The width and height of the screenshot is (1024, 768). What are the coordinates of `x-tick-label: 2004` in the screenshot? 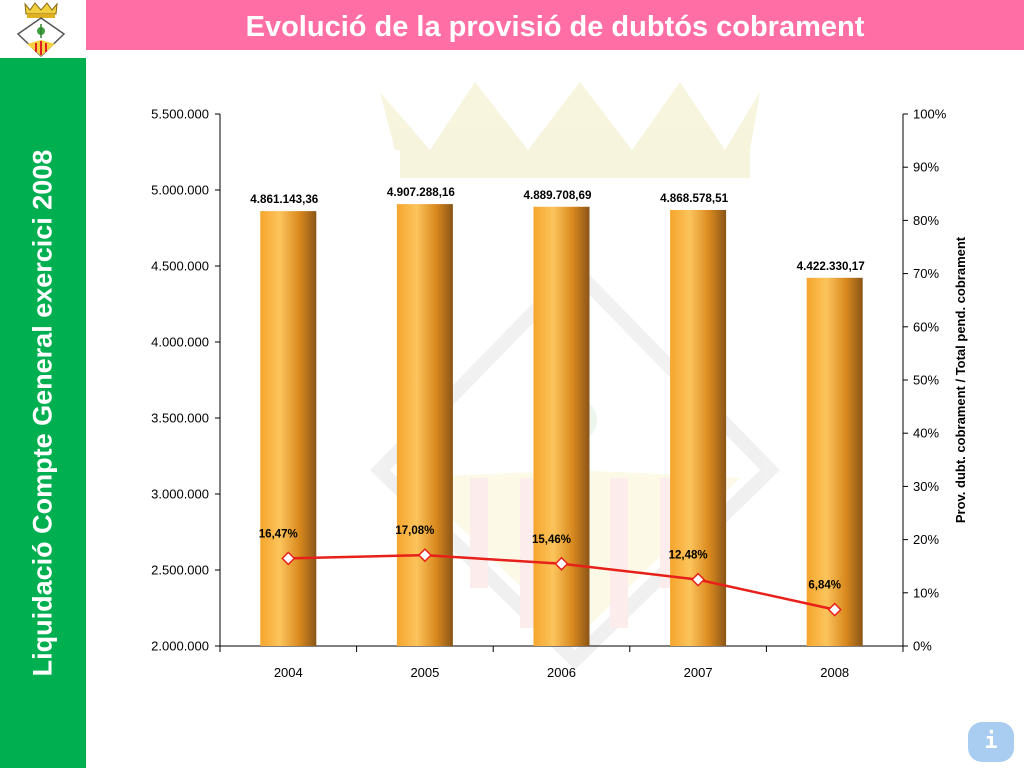 It's located at (288, 672).